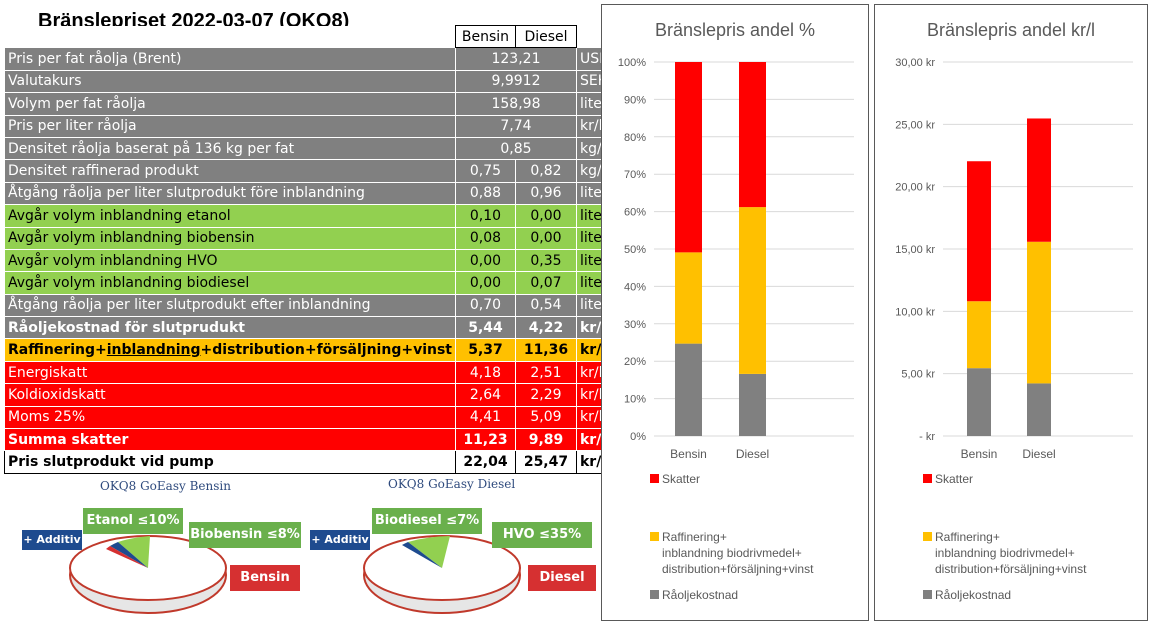 This screenshot has width=1150, height=627. What do you see at coordinates (545, 216) in the screenshot?
I see `value-diesel: 0,00` at bounding box center [545, 216].